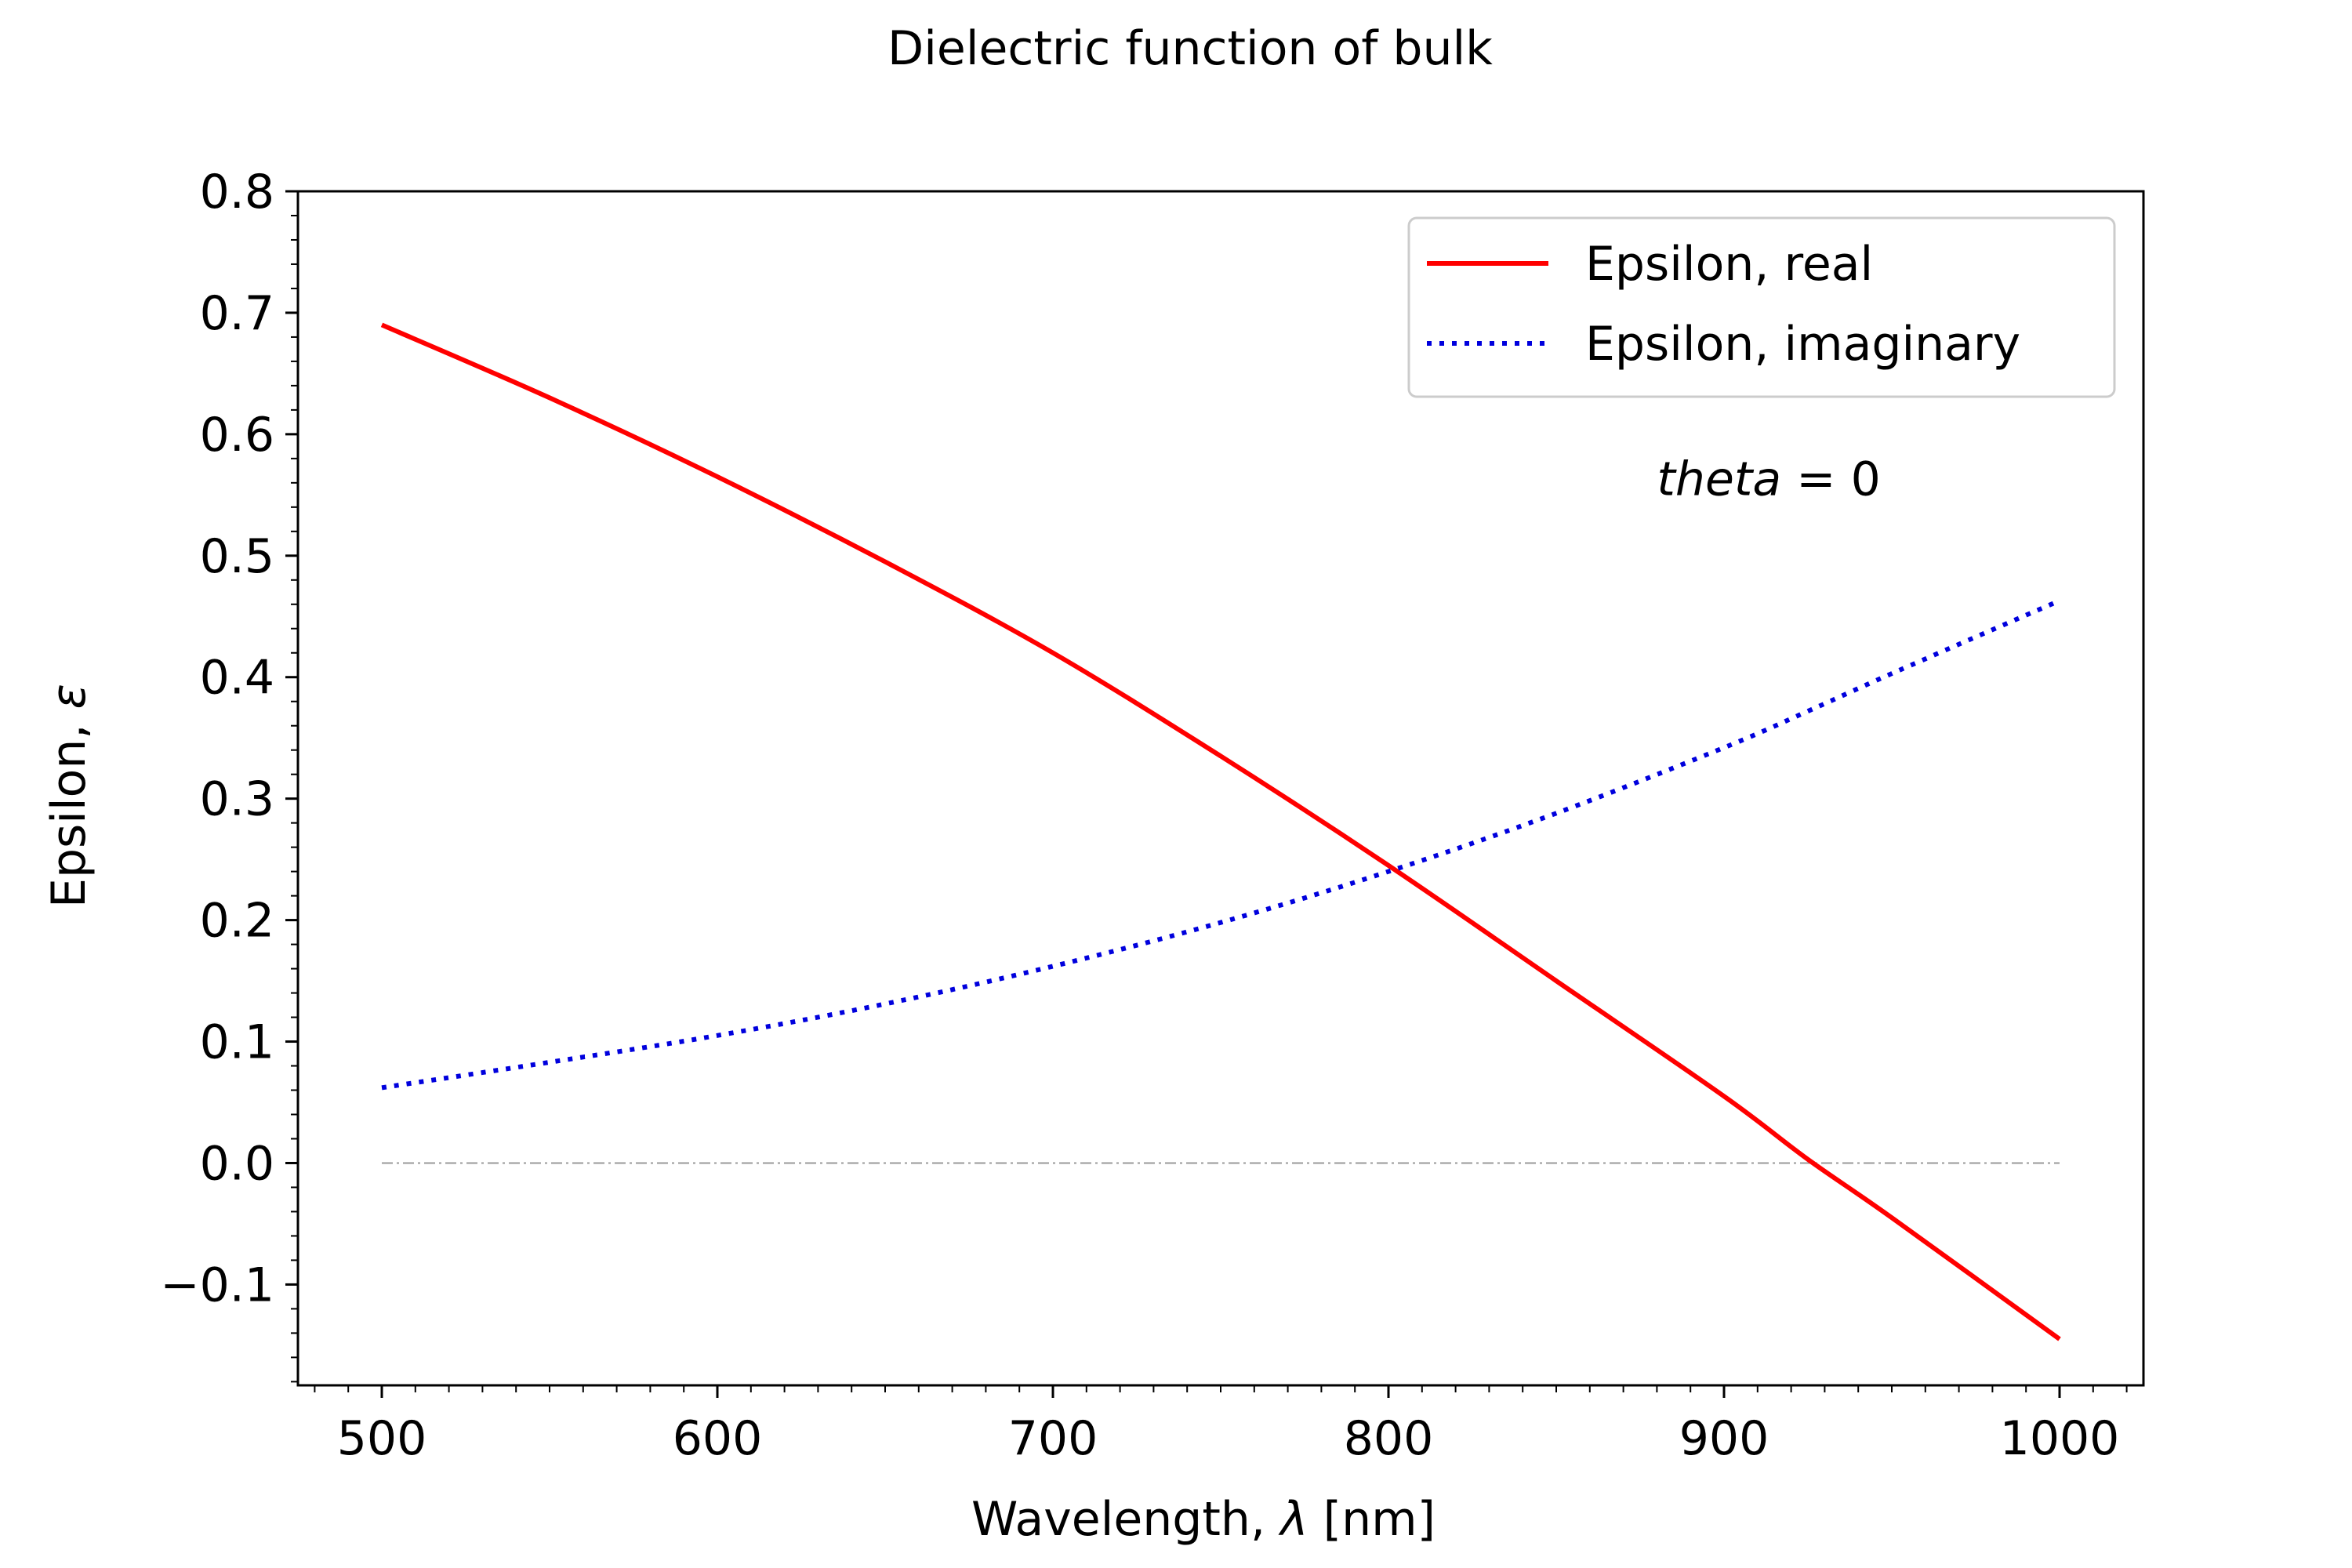 The height and width of the screenshot is (1568, 2352). Describe the element at coordinates (237, 1042) in the screenshot. I see `y-tick-label: 0.1` at that location.